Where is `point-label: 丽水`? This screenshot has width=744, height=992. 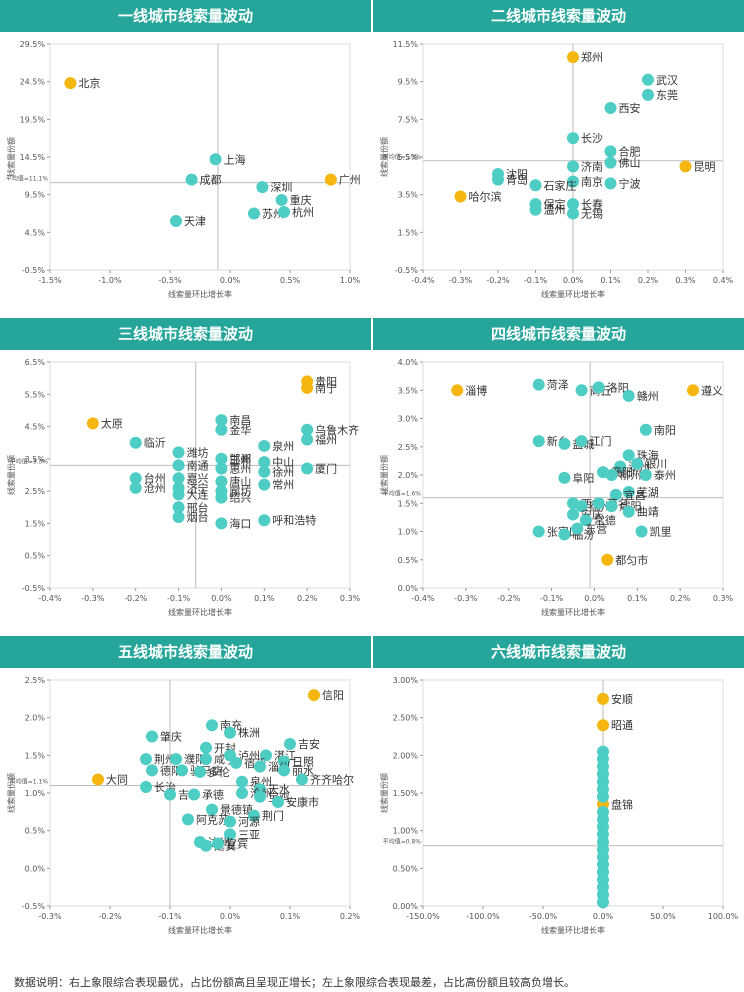 point-label: 丽水 is located at coordinates (303, 770).